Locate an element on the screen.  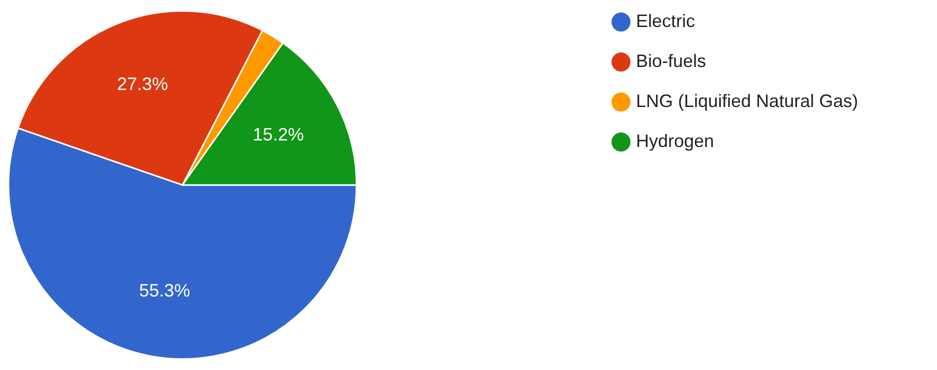
legend-label: LNG (Liquified Natural Gas) is located at coordinates (747, 101).